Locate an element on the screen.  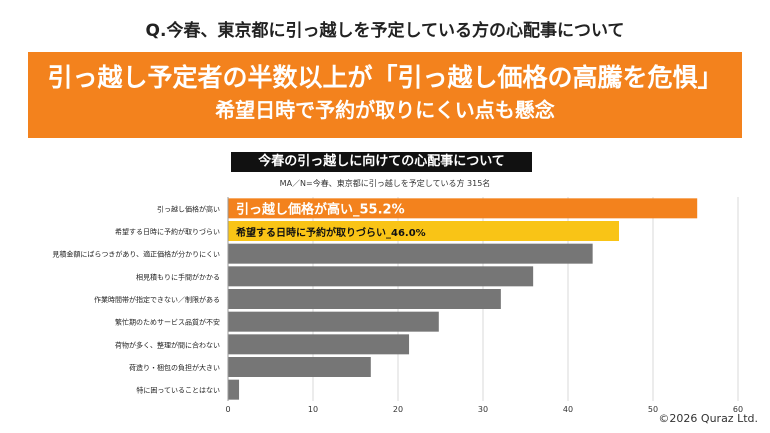
data-label: 希望する日時に予約が取りづらい_46.0% is located at coordinates (330, 232).